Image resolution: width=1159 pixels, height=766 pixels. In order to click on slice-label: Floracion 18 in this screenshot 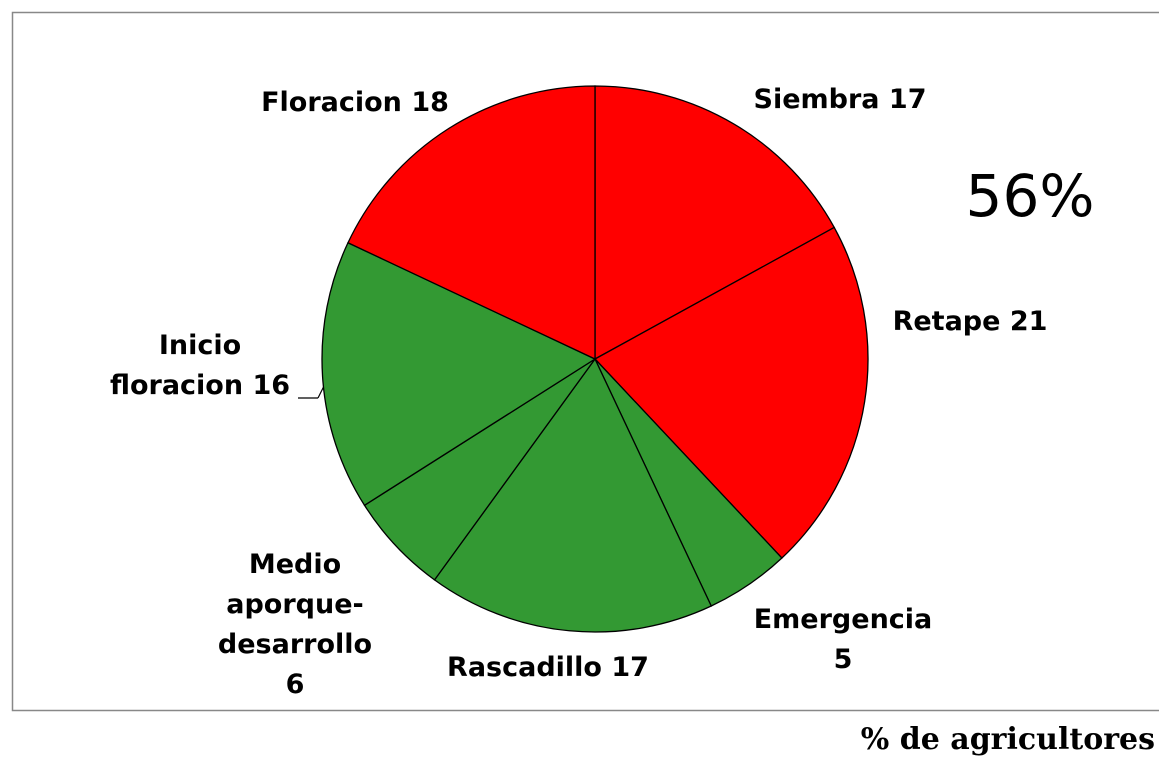, I will do `click(355, 103)`.